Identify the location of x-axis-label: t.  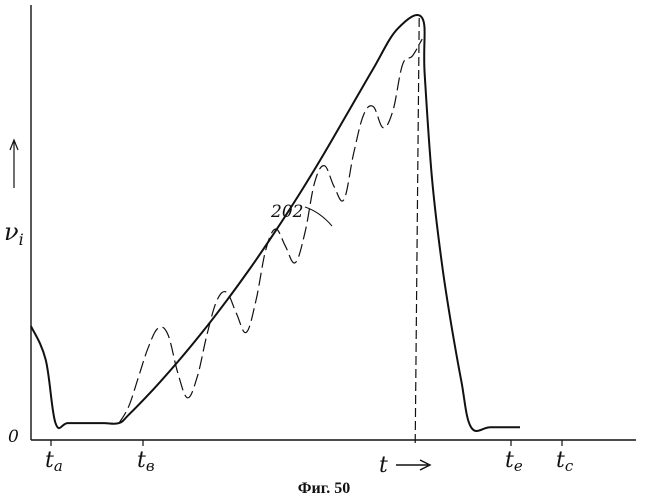
(383, 465).